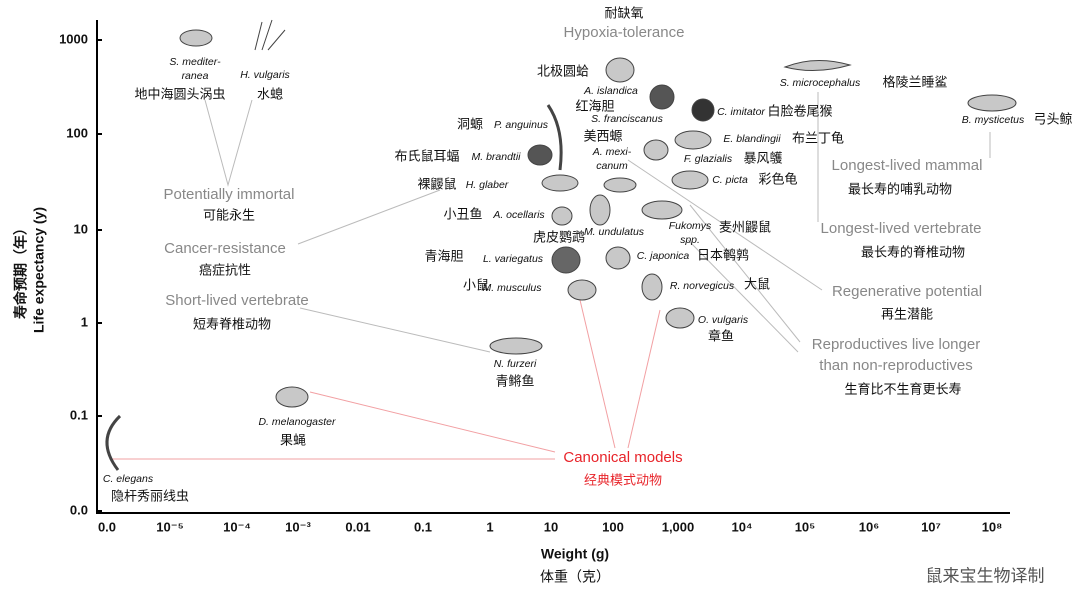 This screenshot has height=595, width=1080. I want to click on species-latin: L. variegatus, so click(513, 259).